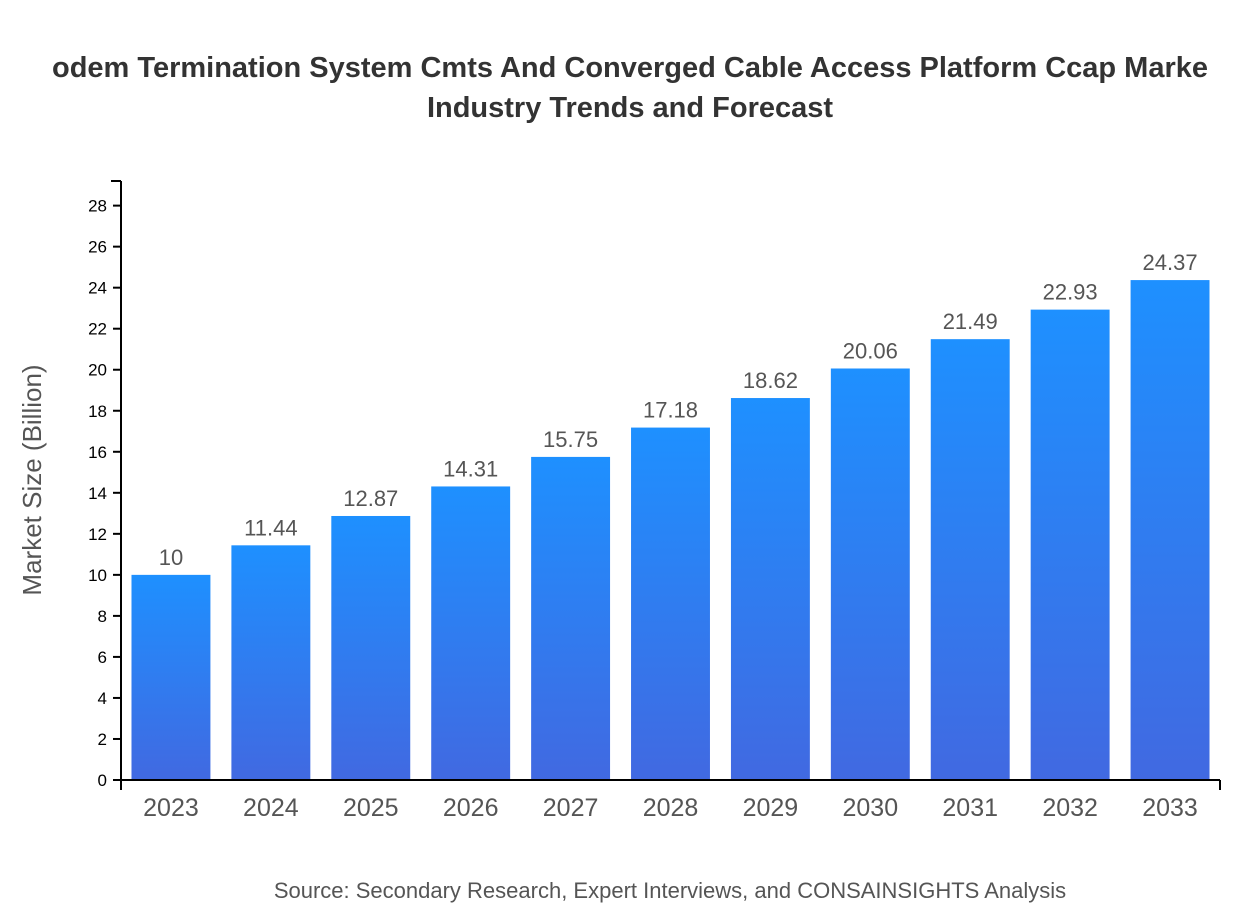 This screenshot has width=1260, height=920. What do you see at coordinates (271, 662) in the screenshot?
I see `bar-2024` at bounding box center [271, 662].